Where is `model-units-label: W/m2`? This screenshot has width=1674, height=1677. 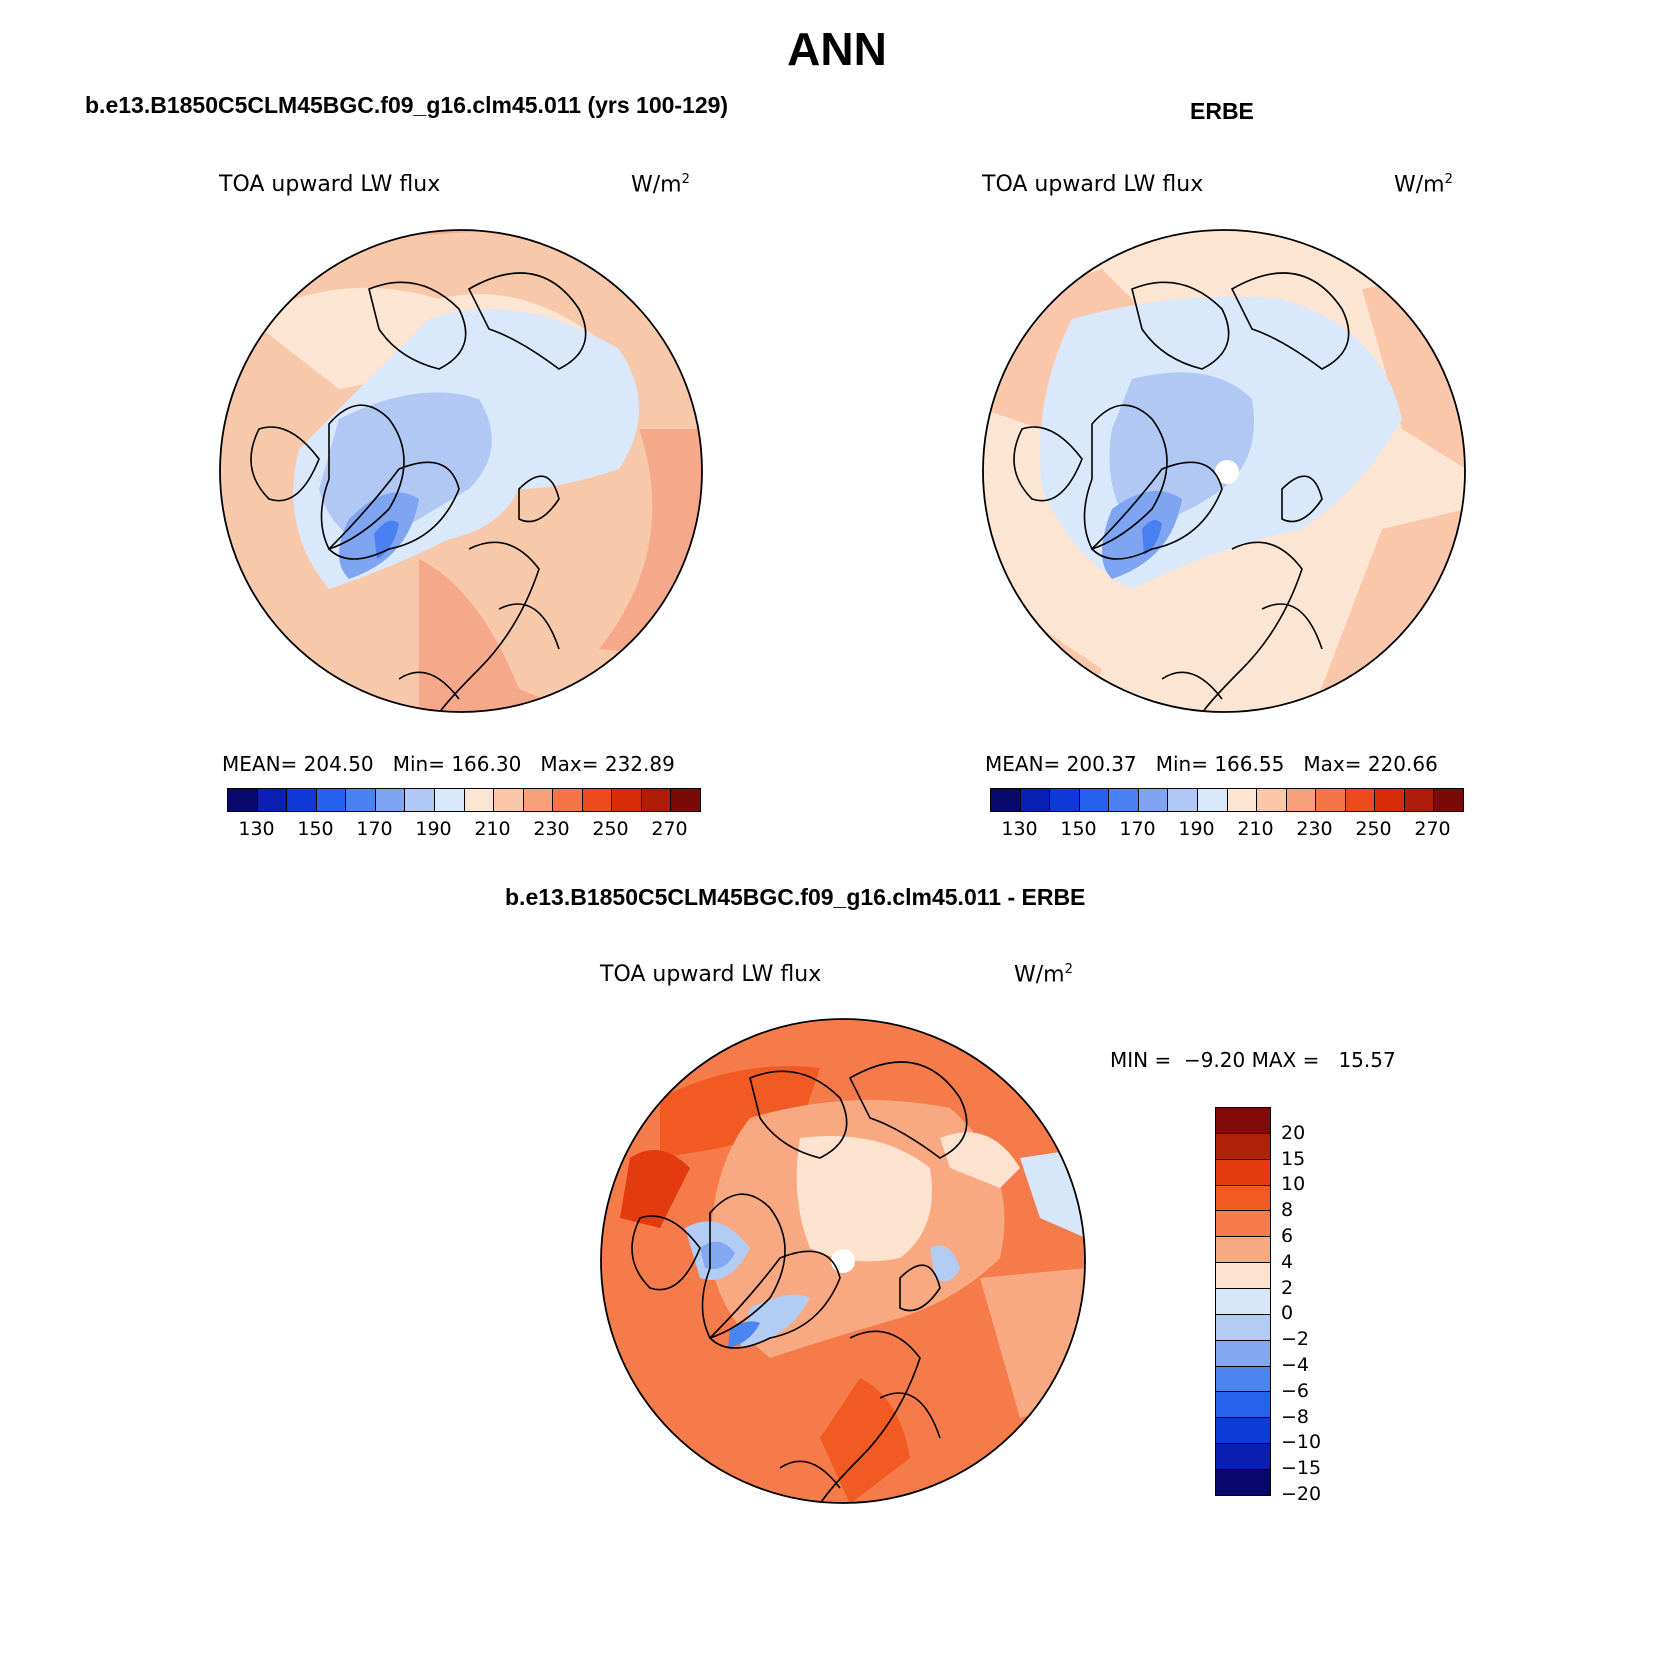
model-units-label: W/m2 is located at coordinates (660, 185).